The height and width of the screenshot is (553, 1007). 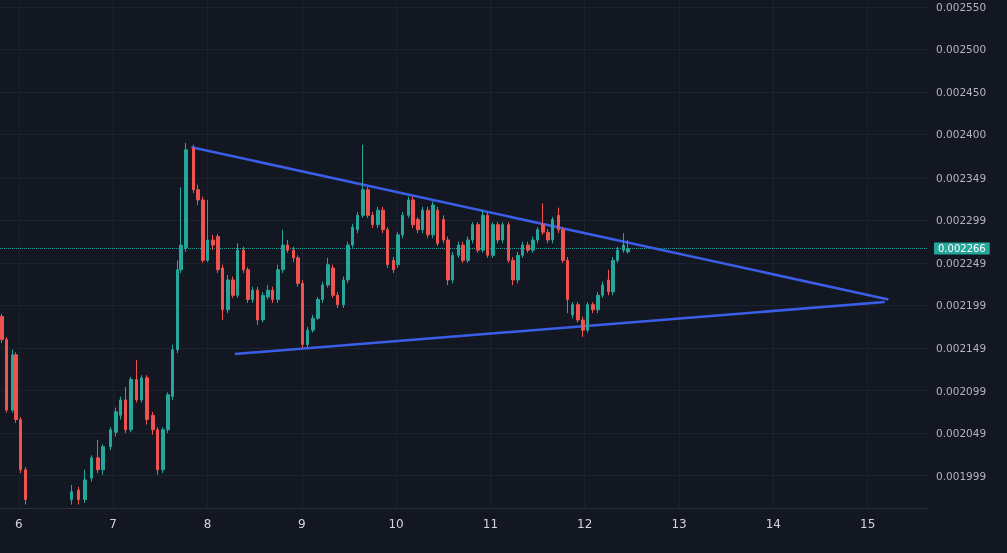 What do you see at coordinates (961, 433) in the screenshot?
I see `y-tick-label: 0.002049` at bounding box center [961, 433].